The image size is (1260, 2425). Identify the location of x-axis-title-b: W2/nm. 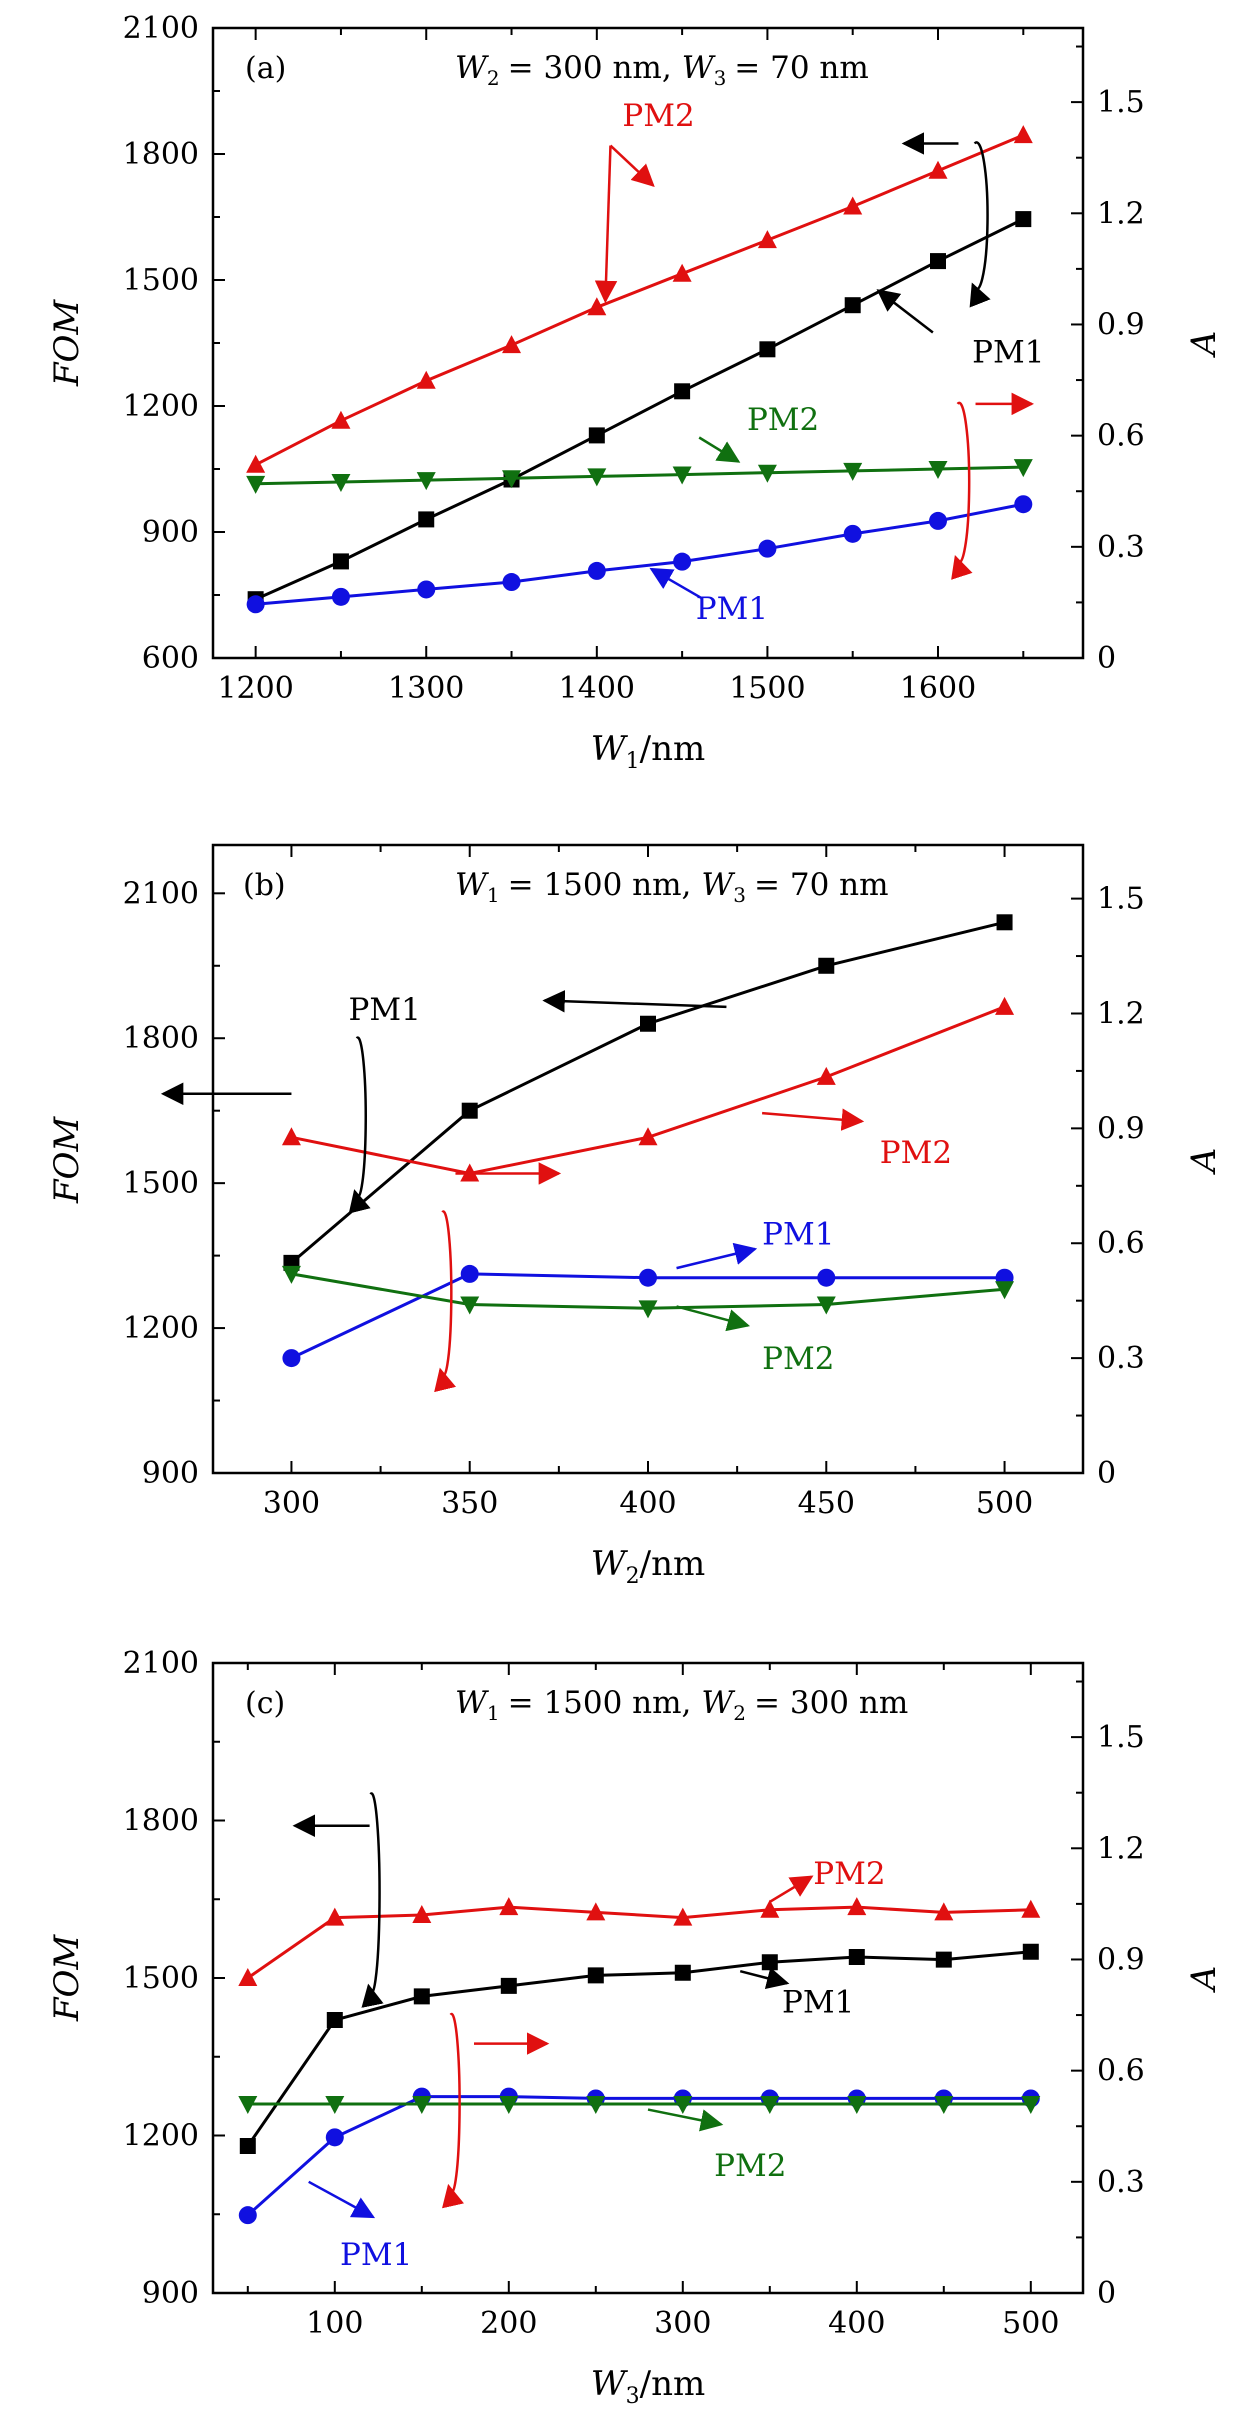
(648, 1566).